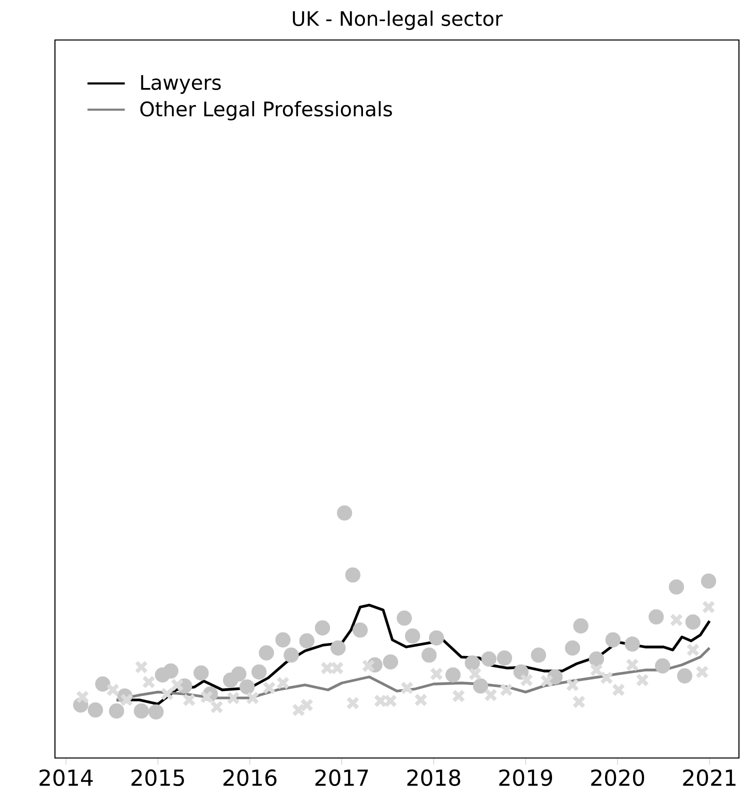 The height and width of the screenshot is (799, 747). Describe the element at coordinates (709, 777) in the screenshot. I see `x-tick-label: 2021` at that location.